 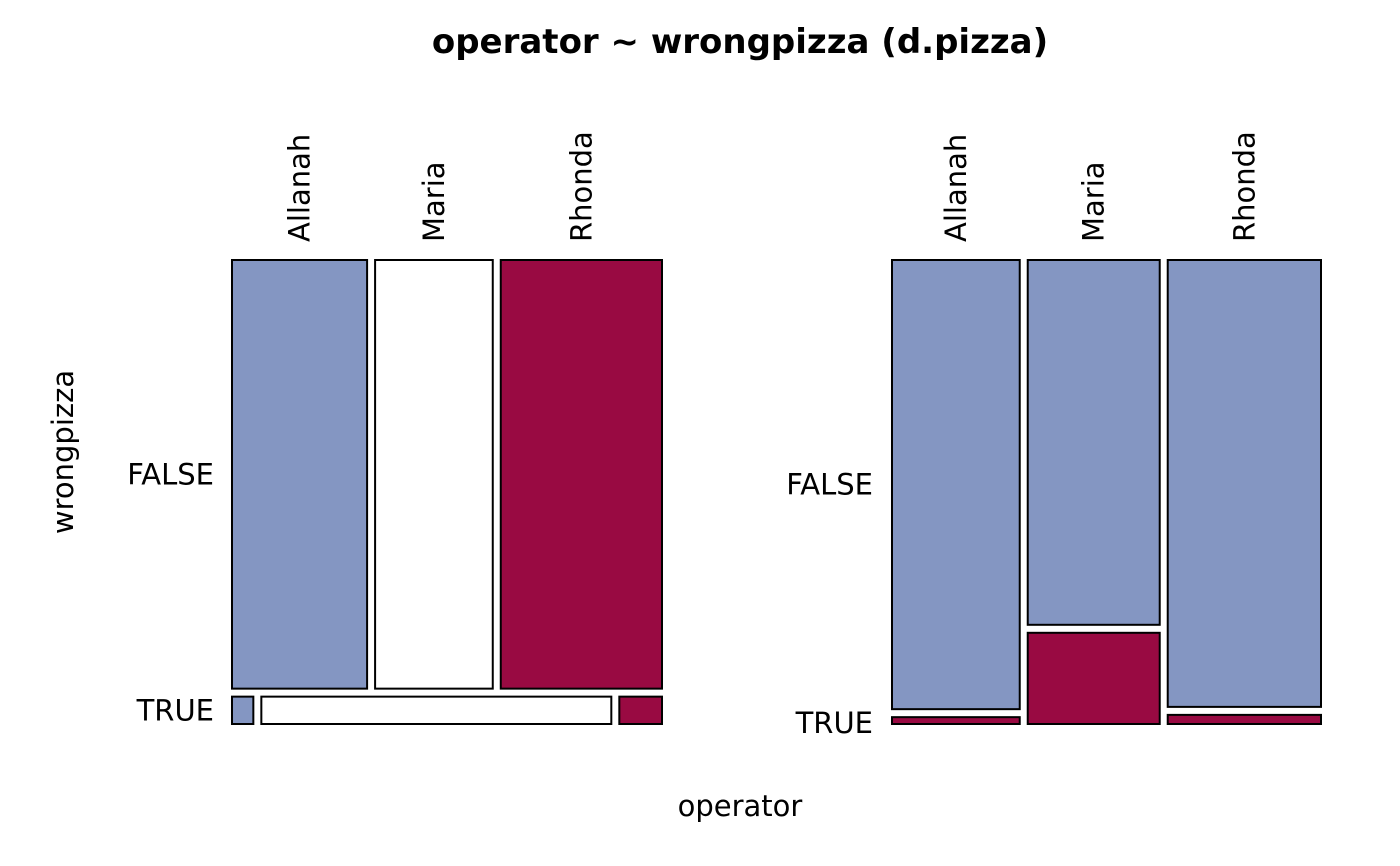 I want to click on chart-title: operator ~ wrongpizza (d.pizza), so click(x=740, y=42).